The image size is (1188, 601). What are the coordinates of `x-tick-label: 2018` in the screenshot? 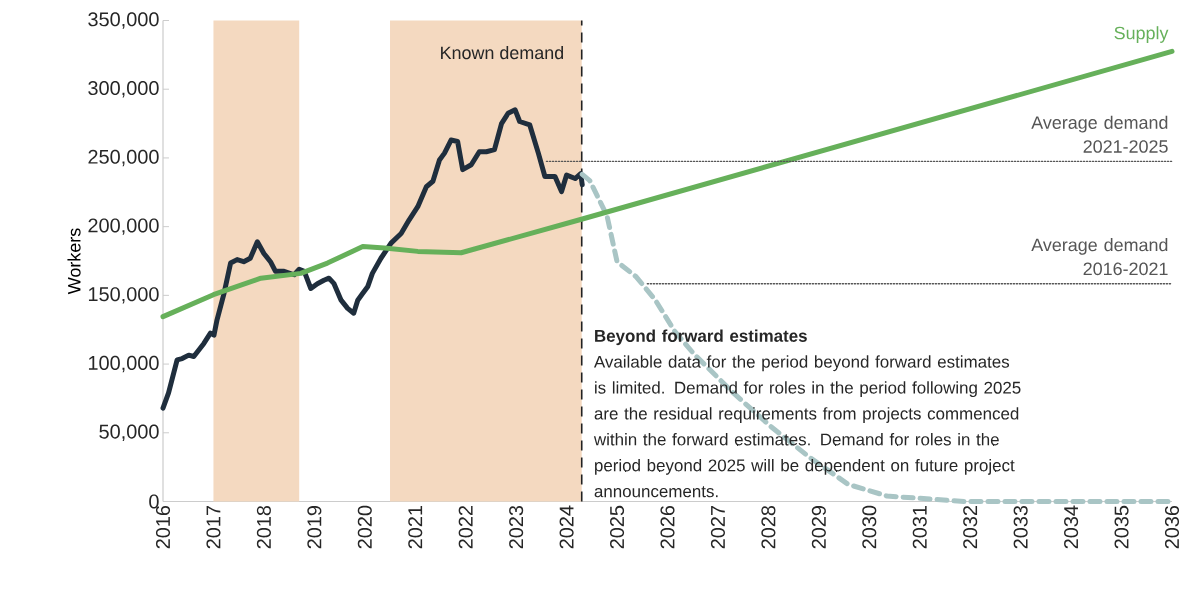 It's located at (263, 527).